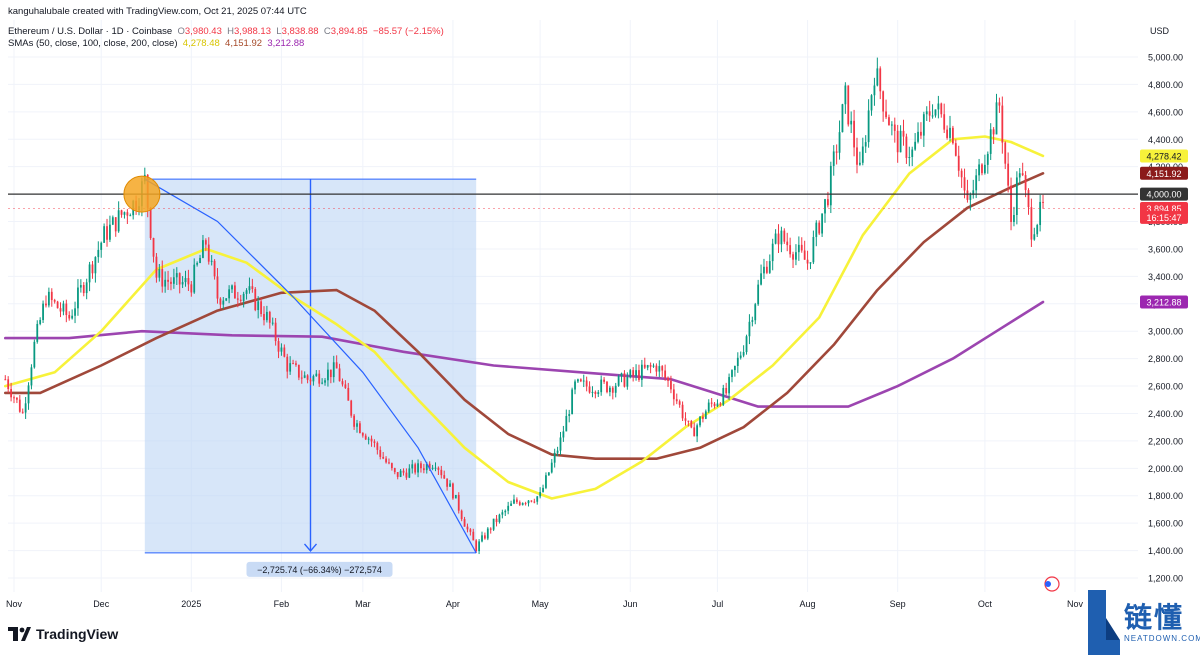 Image resolution: width=1200 pixels, height=662 pixels. Describe the element at coordinates (1165, 469) in the screenshot. I see `y-tick-label: 2,000.00` at that location.